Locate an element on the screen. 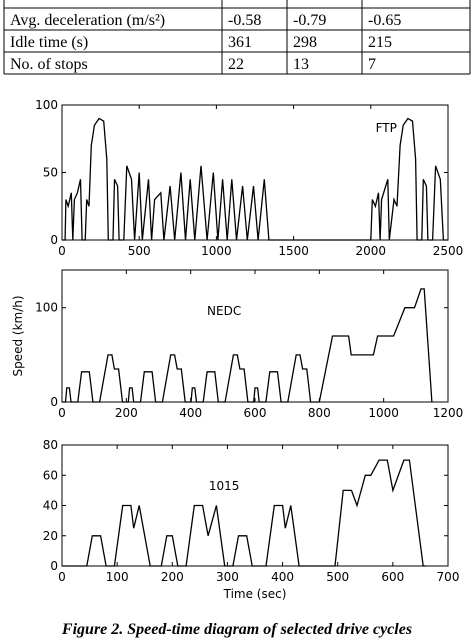  table-cell: 7 is located at coordinates (372, 64).